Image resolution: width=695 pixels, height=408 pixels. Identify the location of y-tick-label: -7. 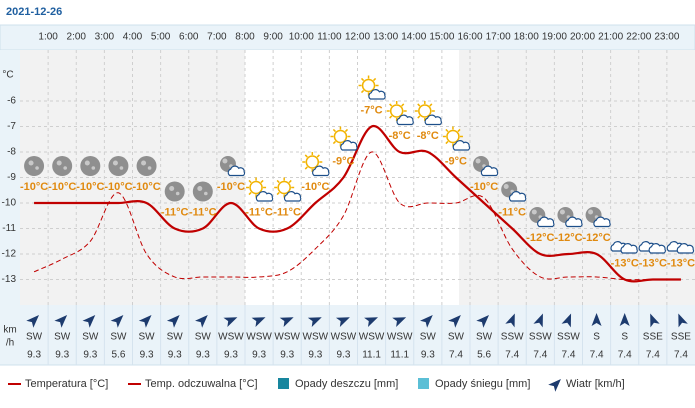
(11, 126).